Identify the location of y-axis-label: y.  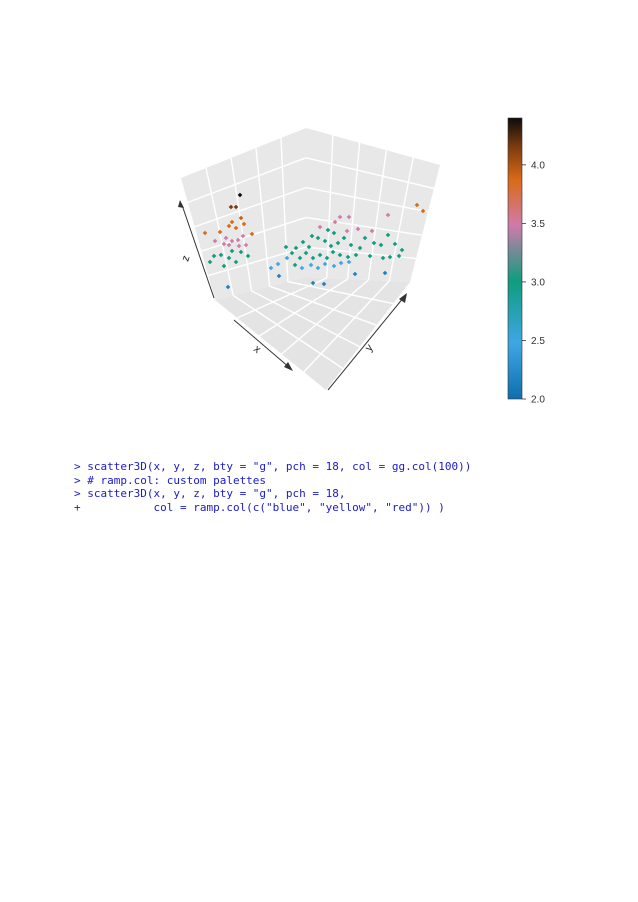
(369, 348).